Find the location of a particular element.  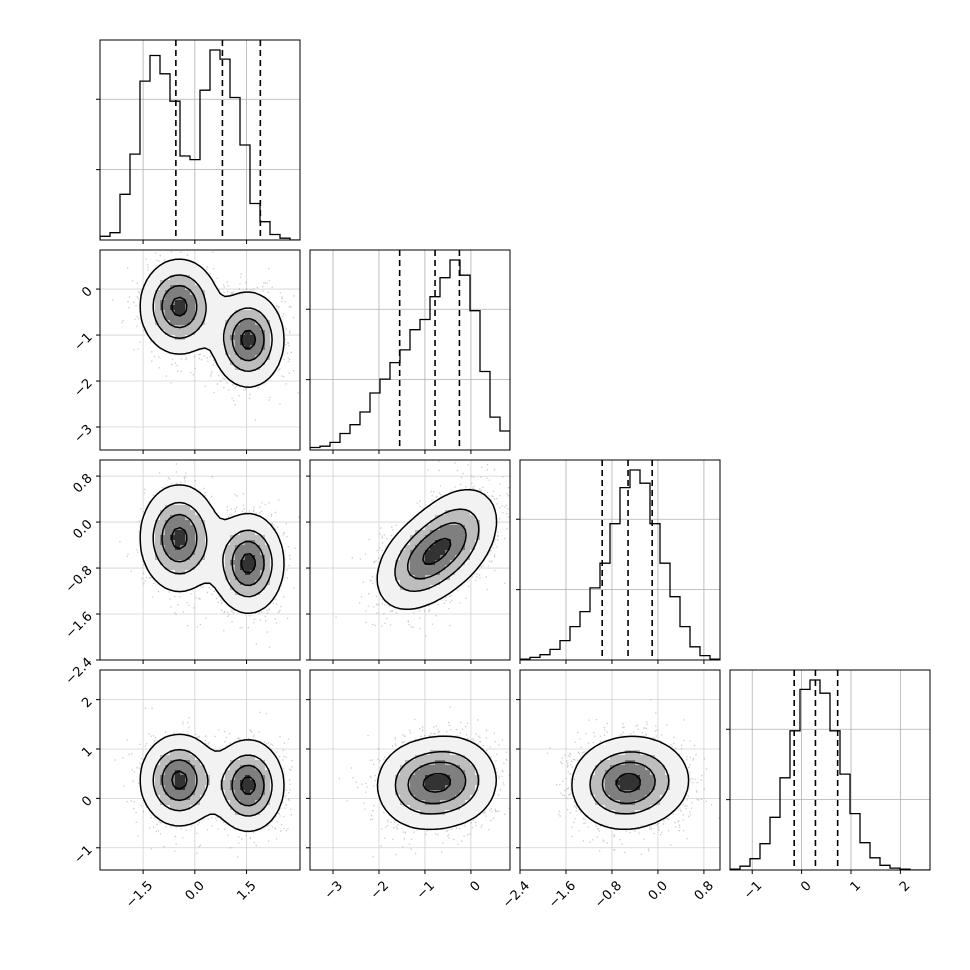

x-tick-label: 1.5 is located at coordinates (246, 890).